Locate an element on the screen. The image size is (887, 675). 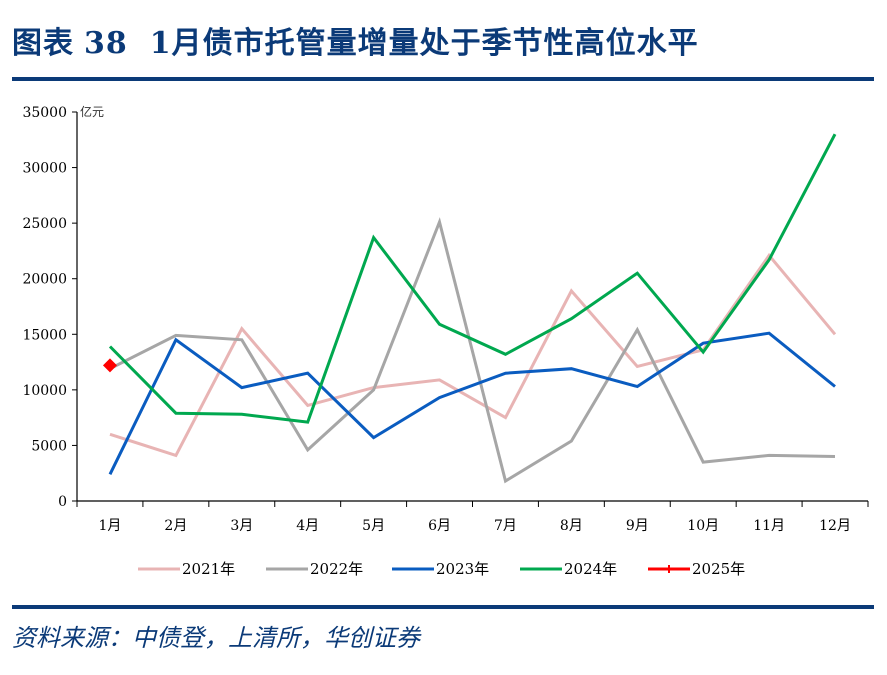
x-tick-label: 6月 is located at coordinates (439, 526).